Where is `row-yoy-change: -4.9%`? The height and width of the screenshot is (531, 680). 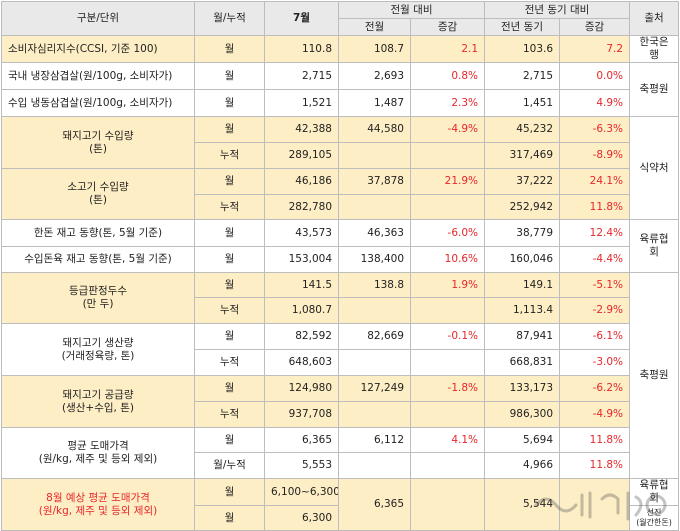 row-yoy-change: -4.9% is located at coordinates (595, 414).